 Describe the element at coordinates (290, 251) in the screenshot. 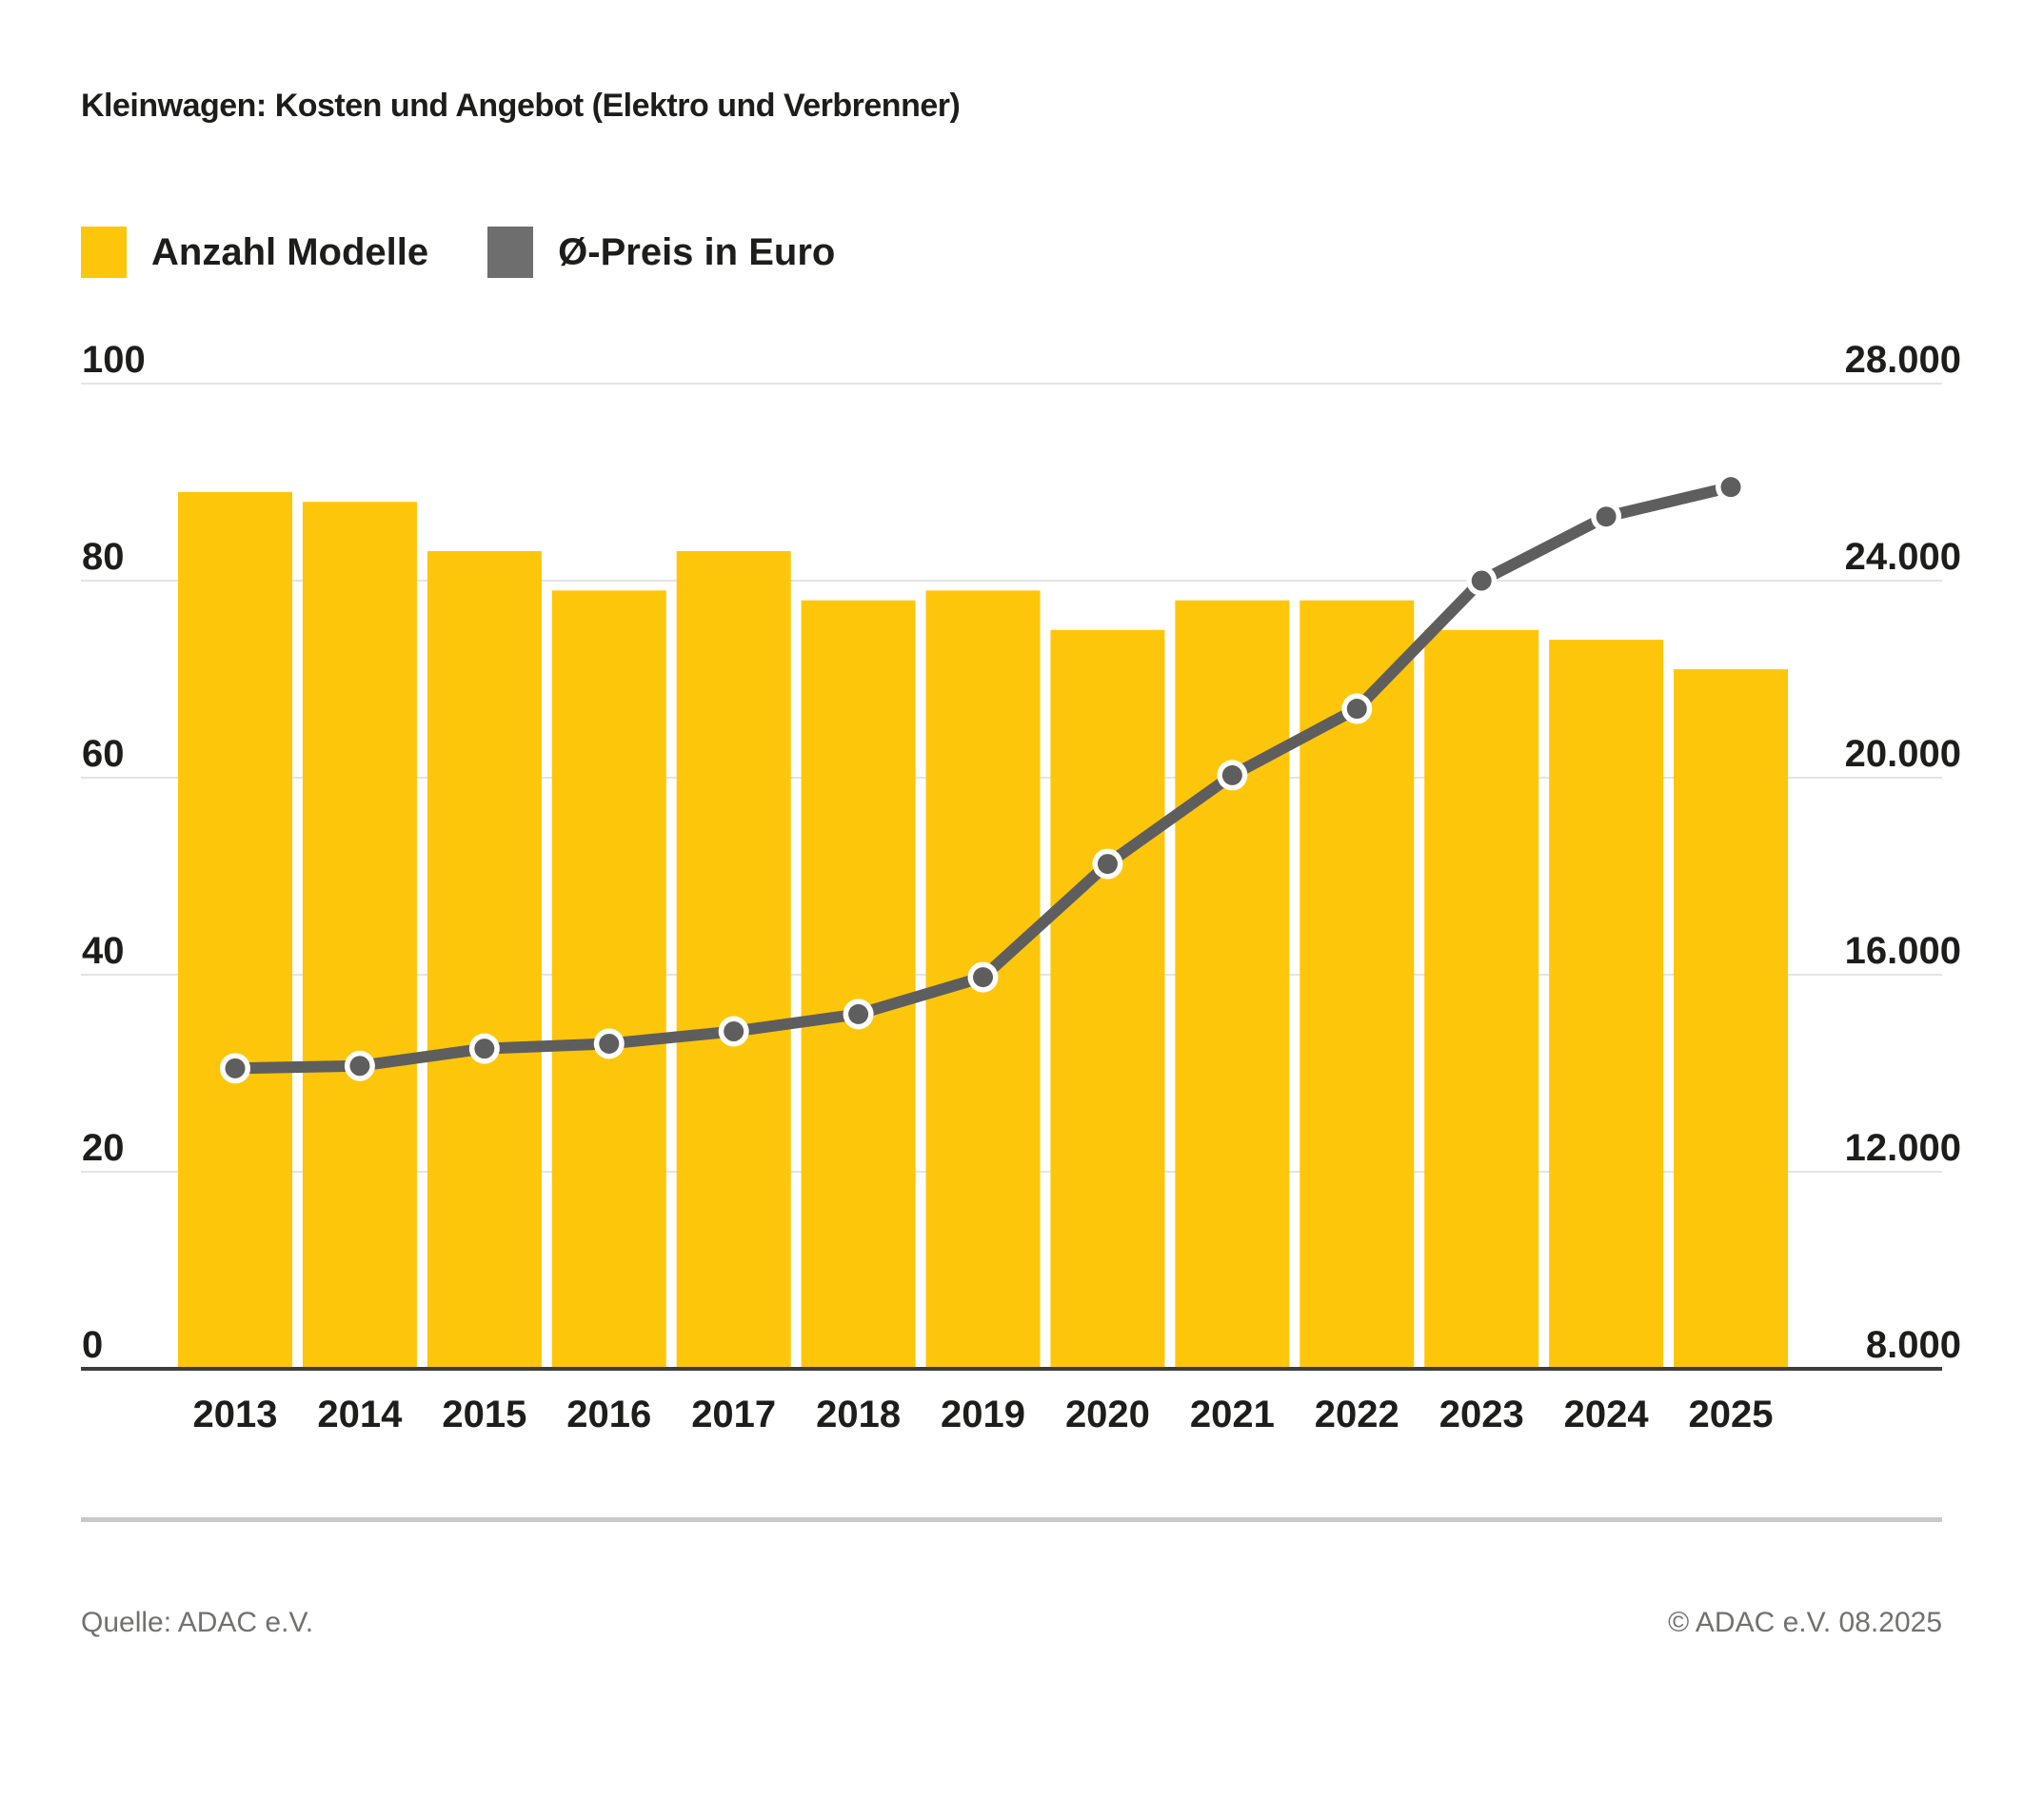

I see `legend-label-anzahl-modelle: Anzahl Modelle` at that location.